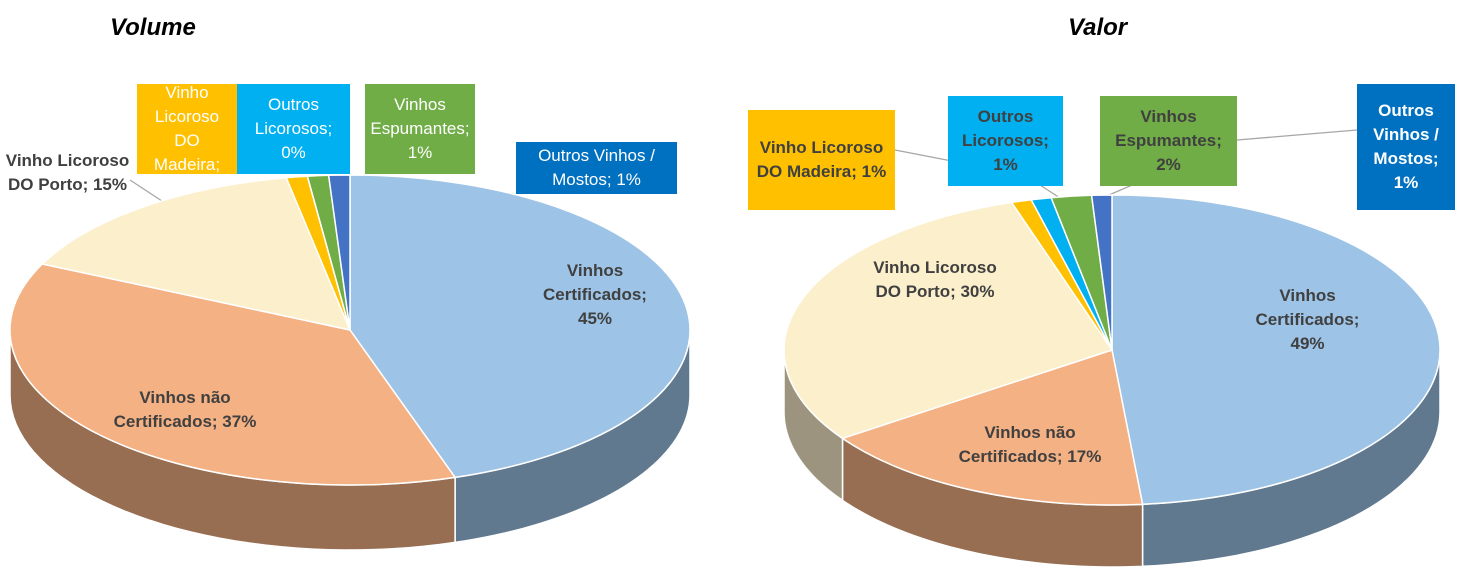 Image resolution: width=1460 pixels, height=575 pixels. I want to click on data-label: Vinho Licoroso DO Madeira; 1%, so click(821, 160).